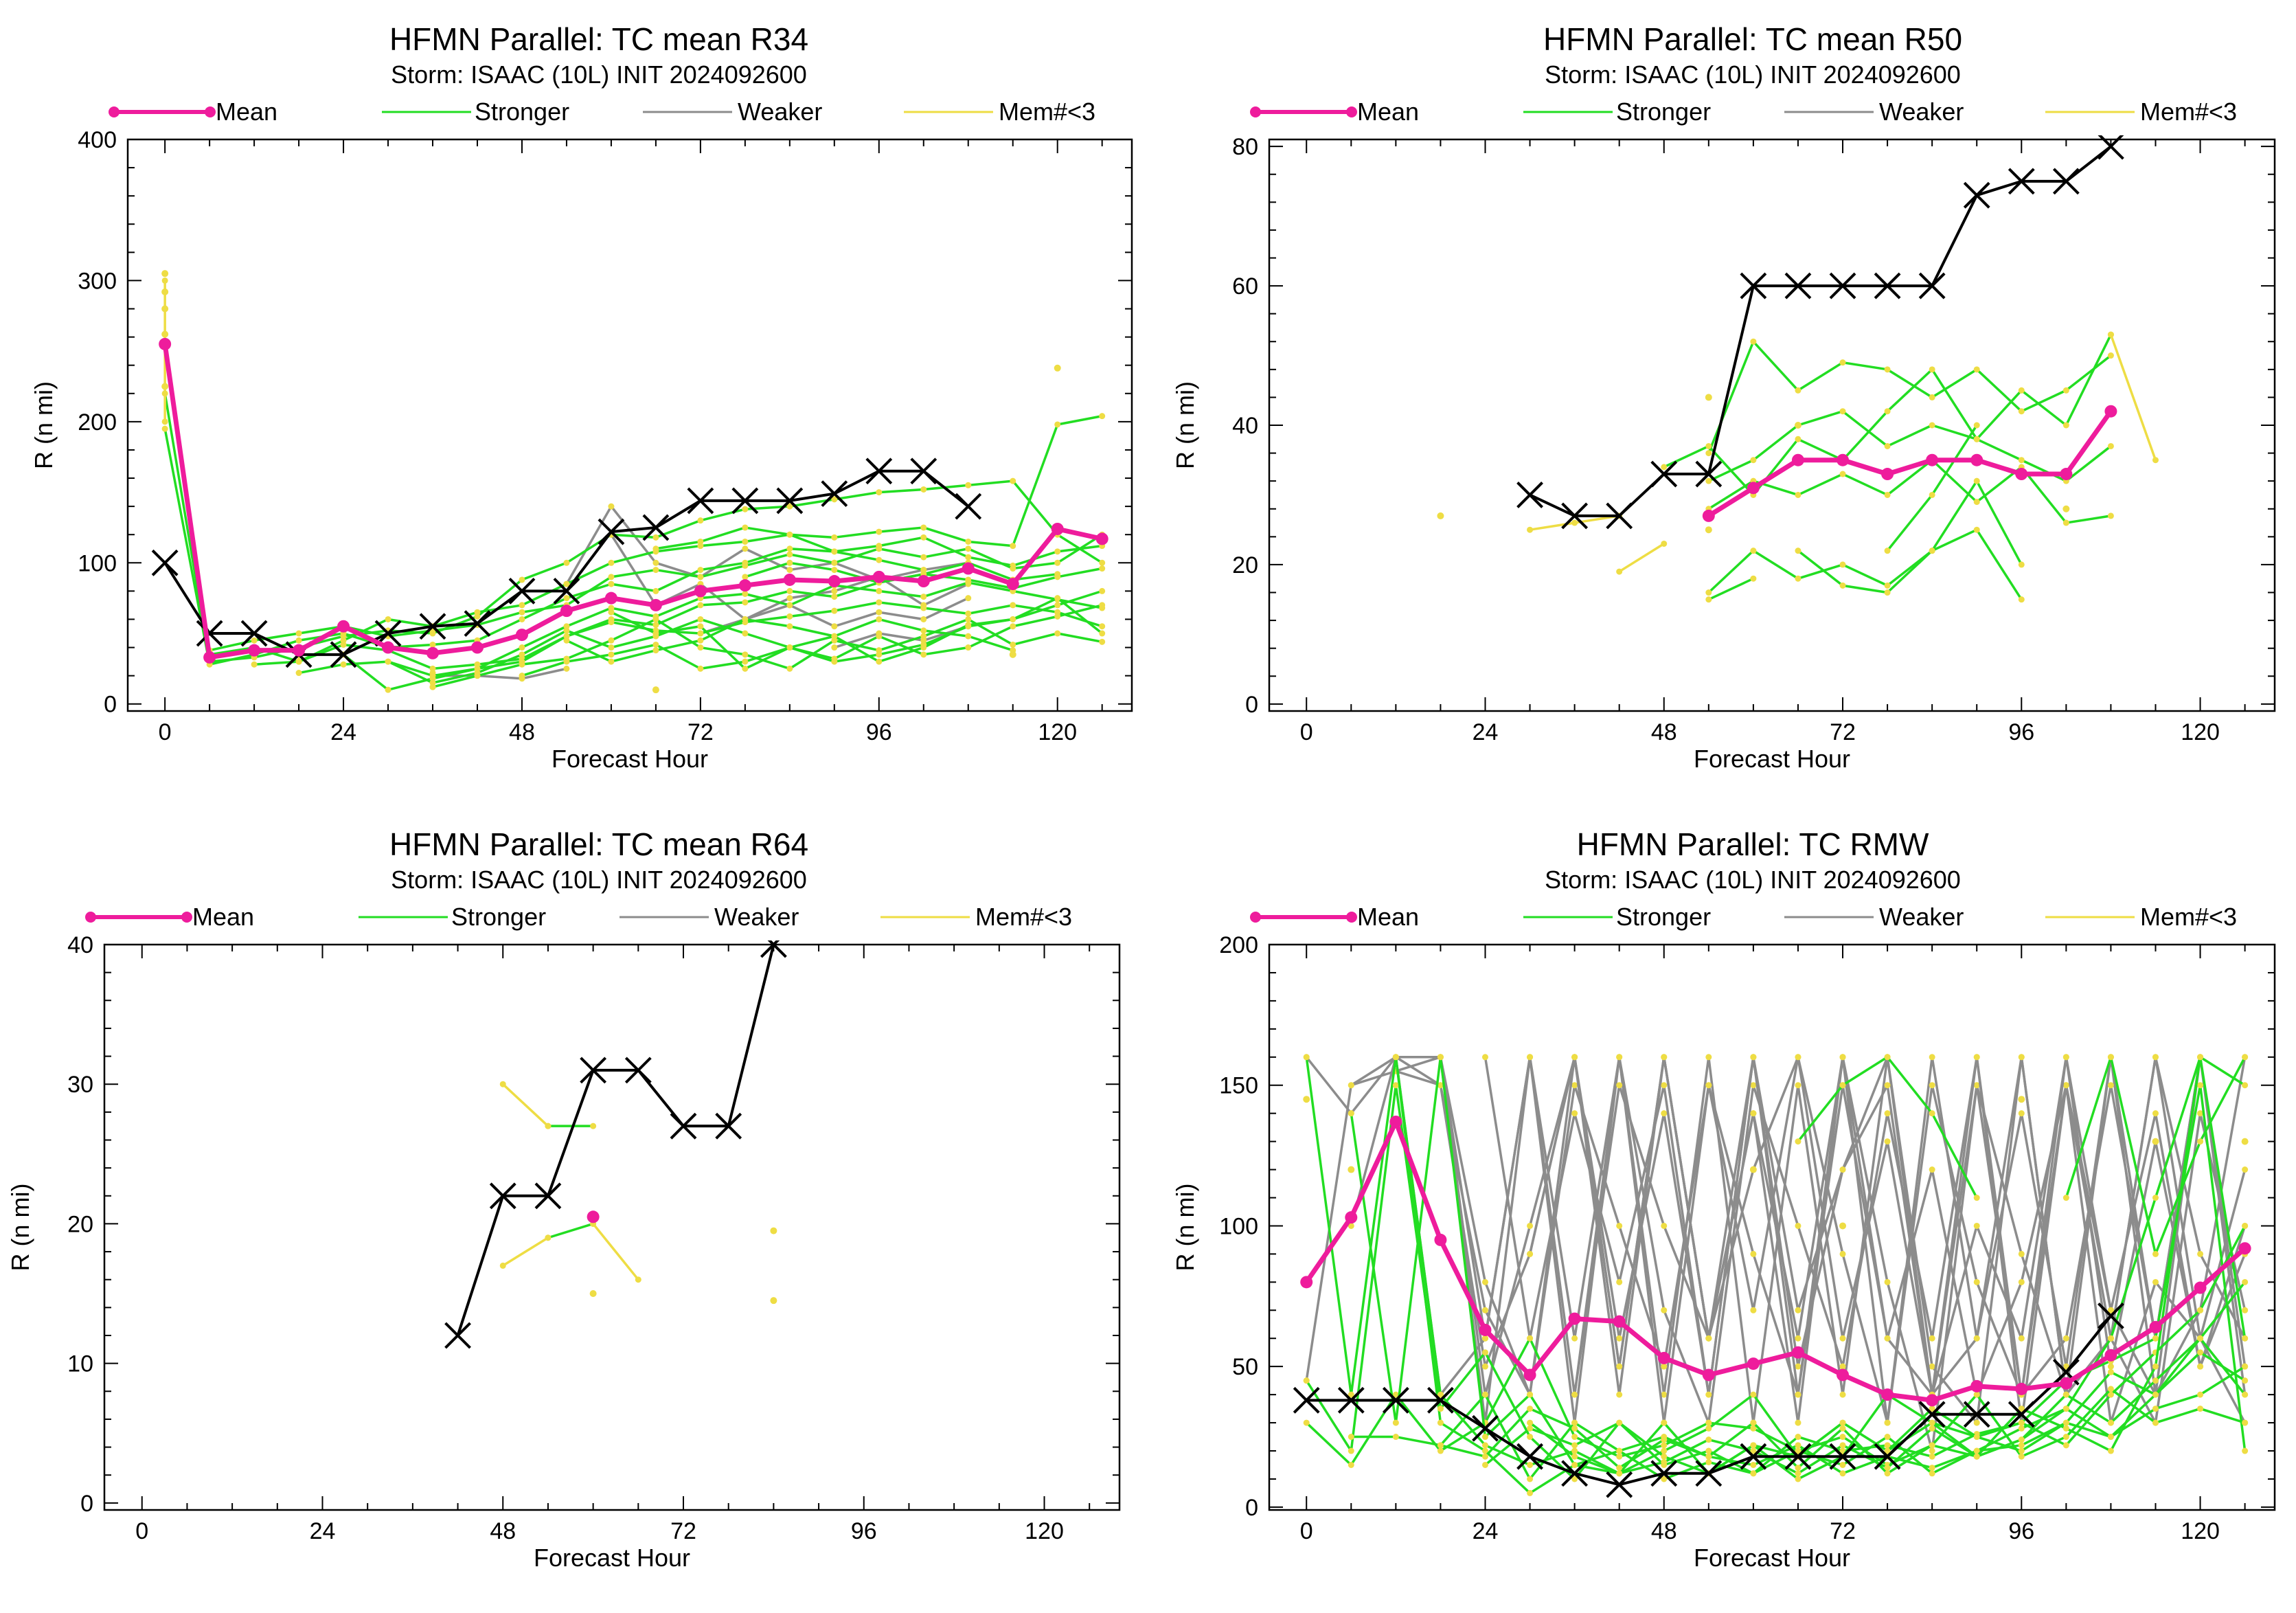  What do you see at coordinates (97, 422) in the screenshot?
I see `y-tick-label: 200` at bounding box center [97, 422].